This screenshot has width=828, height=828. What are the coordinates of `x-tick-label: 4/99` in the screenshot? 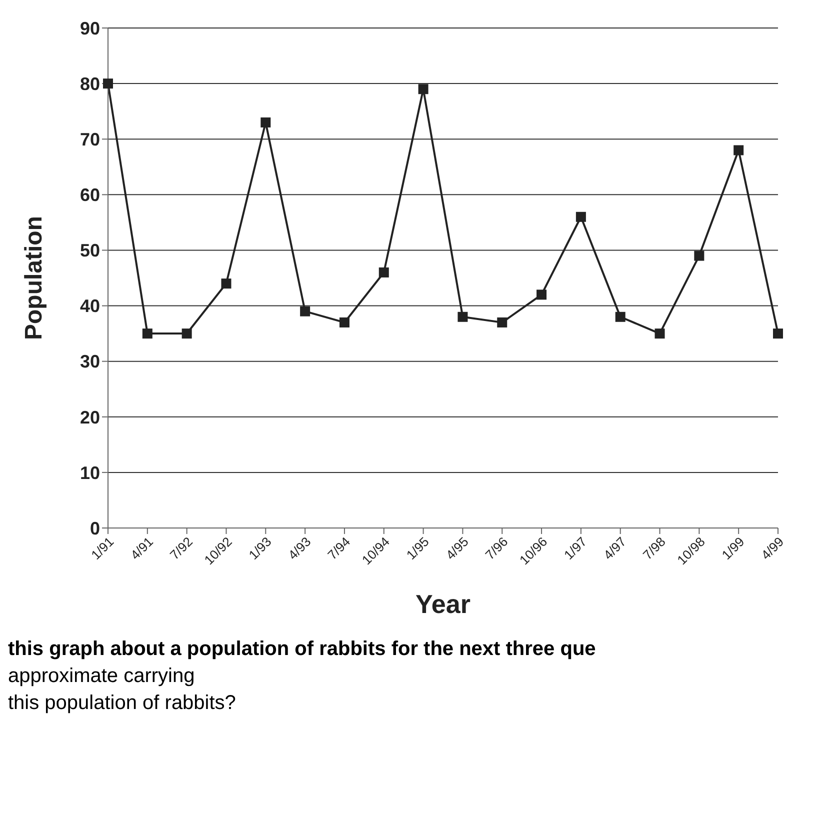 It's located at (772, 548).